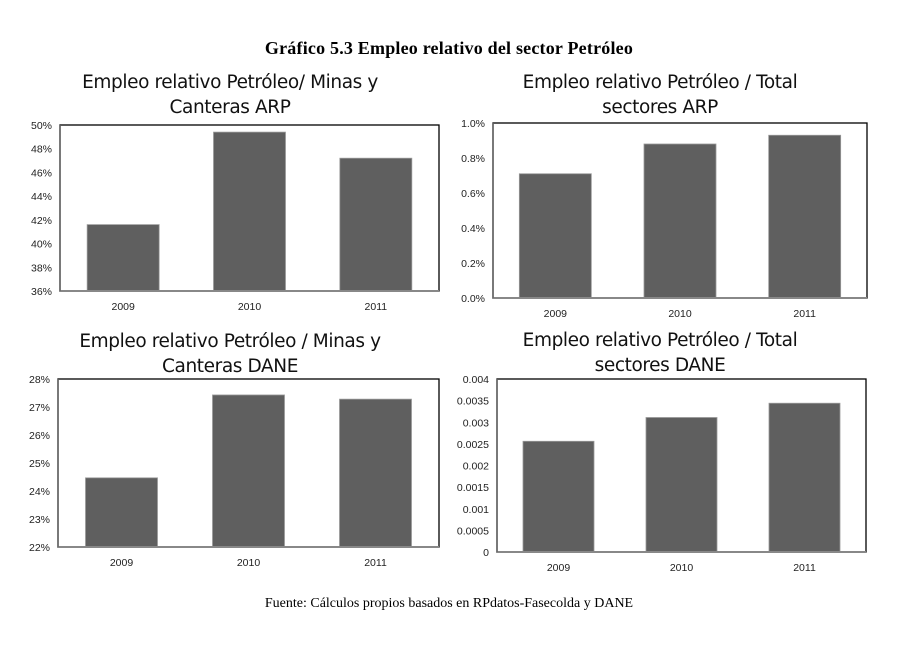  Describe the element at coordinates (473, 531) in the screenshot. I see `y-tick-label: 0.0005` at that location.